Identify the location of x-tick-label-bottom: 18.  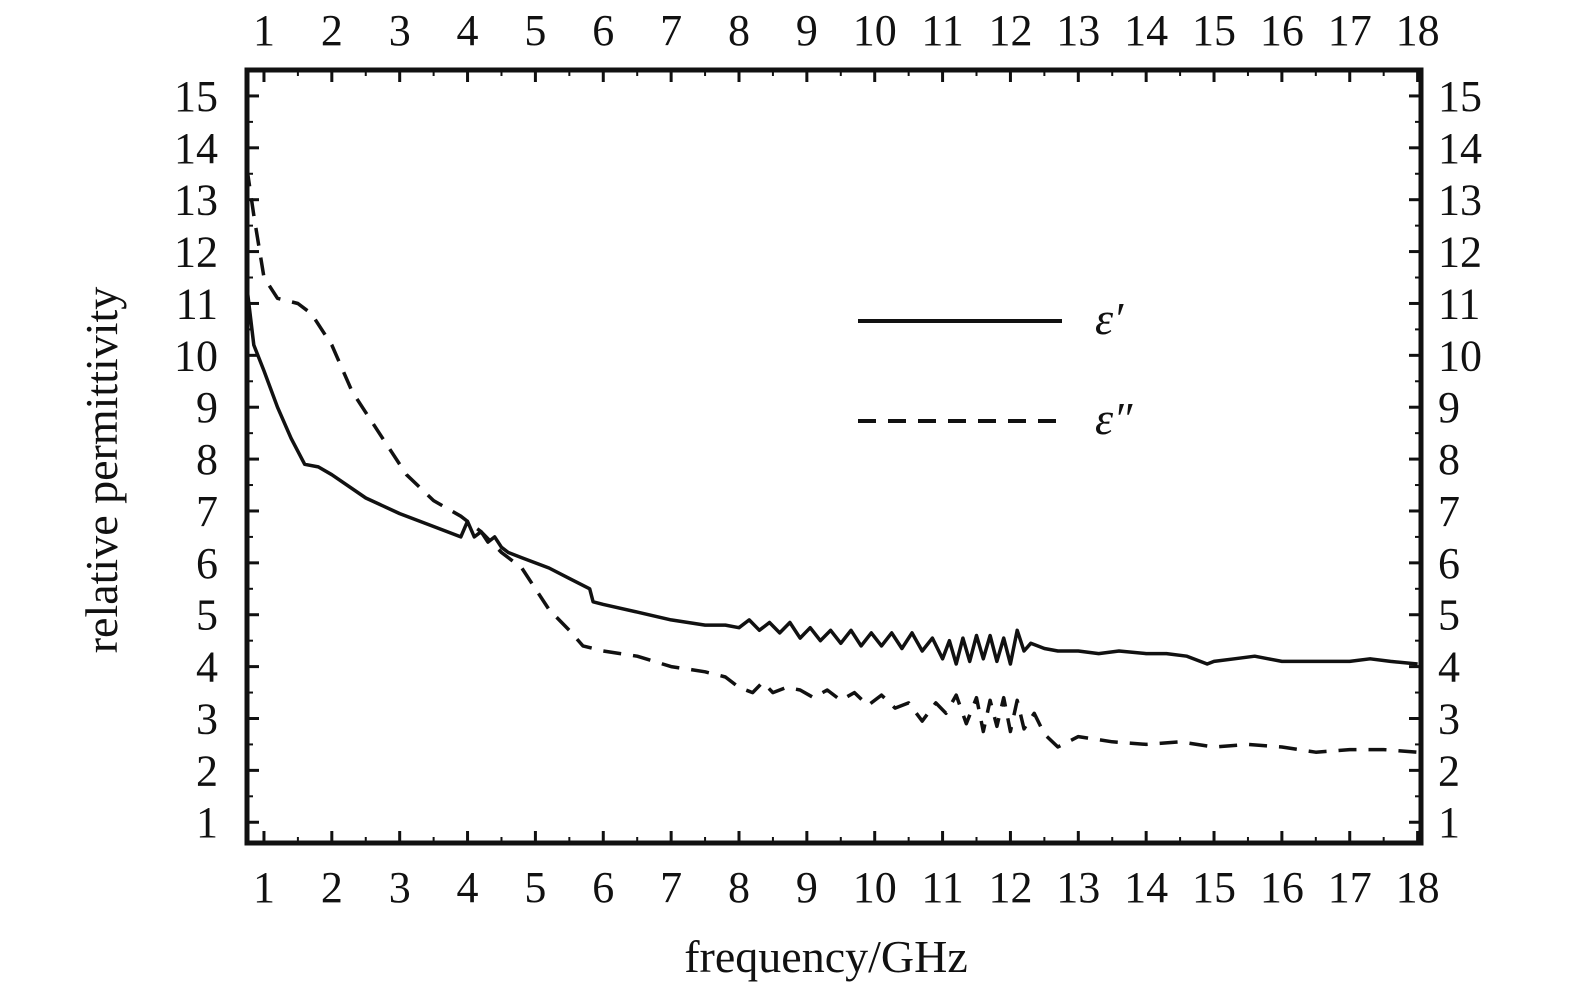
(1418, 887).